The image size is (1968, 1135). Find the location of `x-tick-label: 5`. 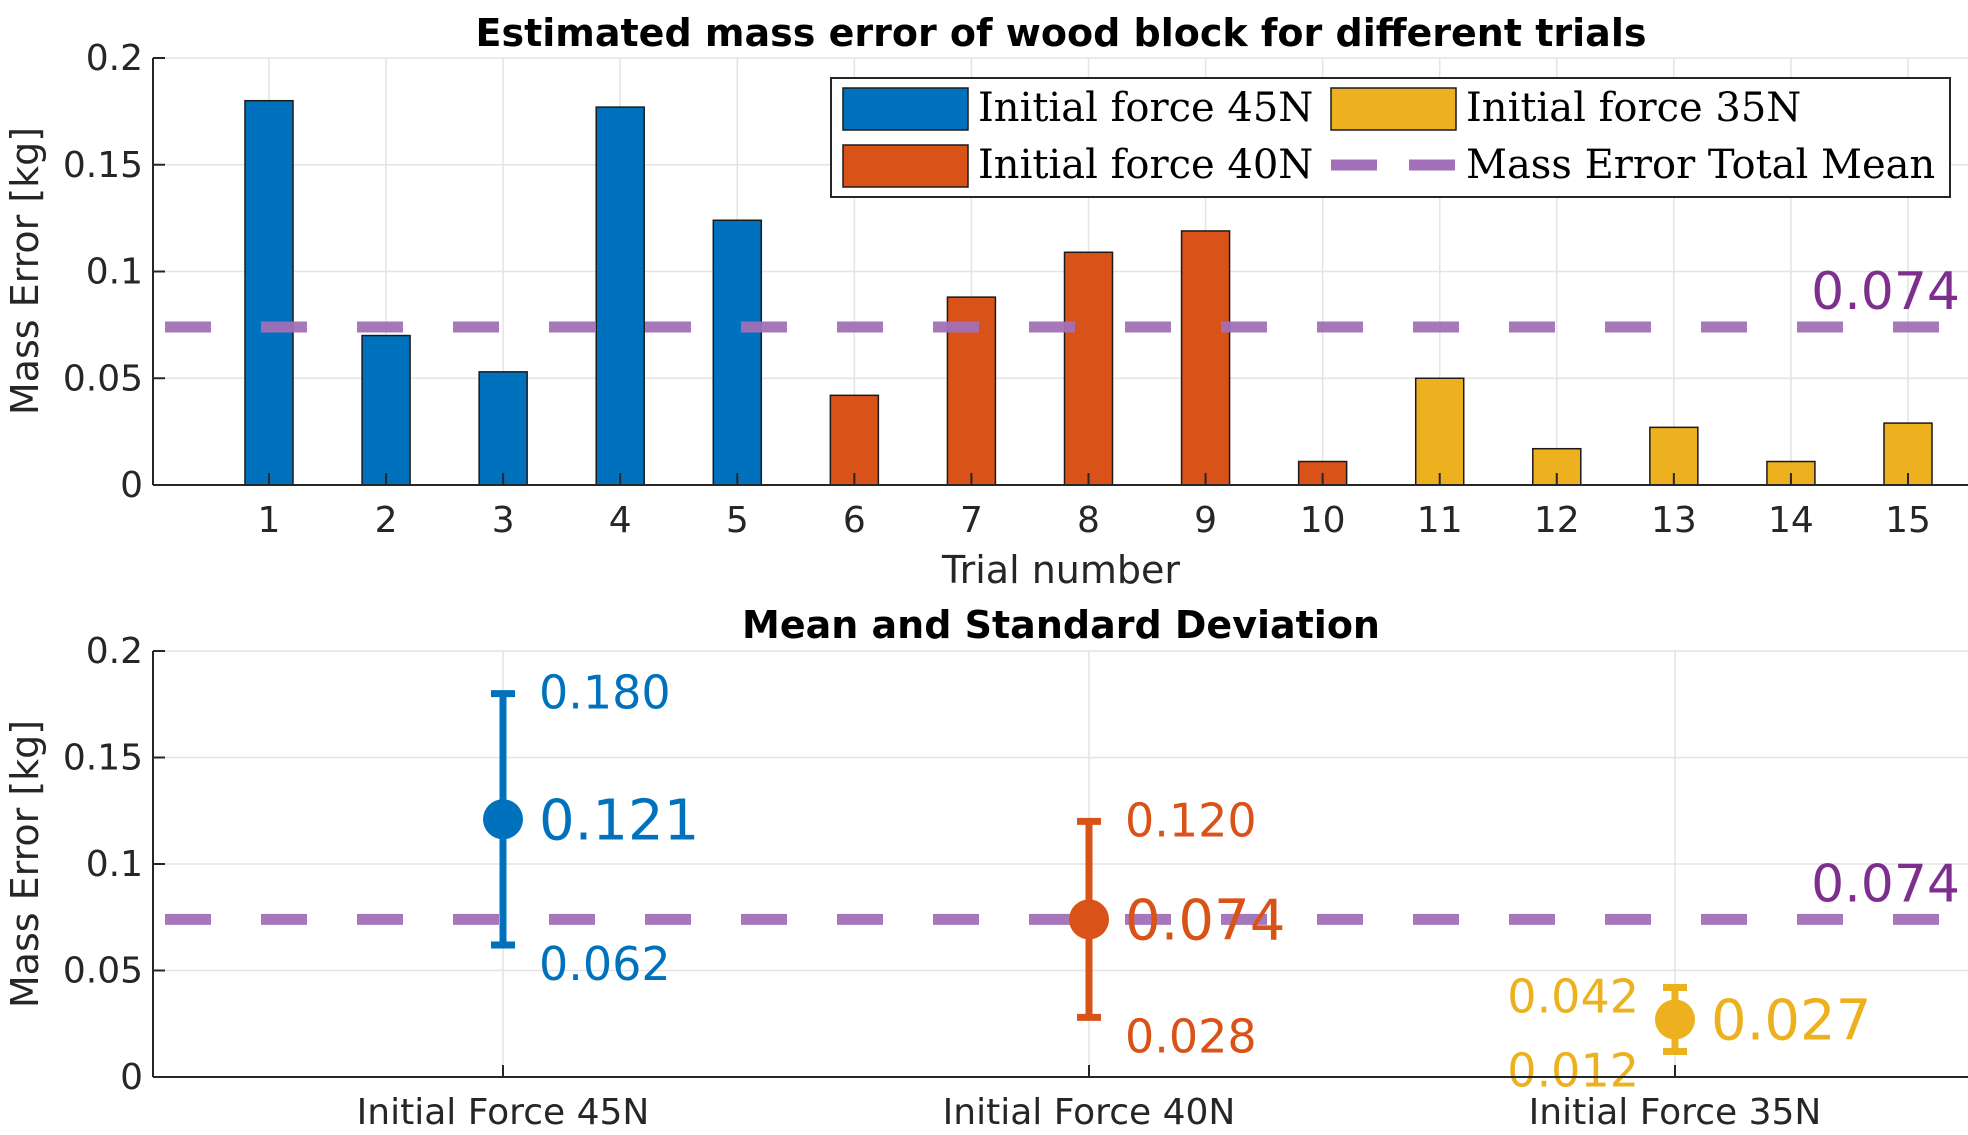

x-tick-label: 5 is located at coordinates (737, 520).